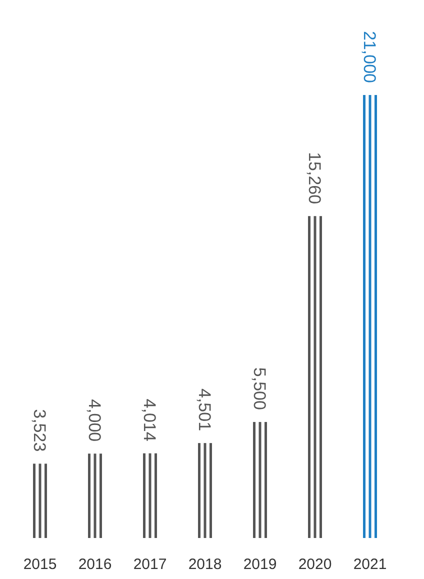 The width and height of the screenshot is (424, 579). What do you see at coordinates (259, 388) in the screenshot?
I see `data-label: 5,500` at bounding box center [259, 388].